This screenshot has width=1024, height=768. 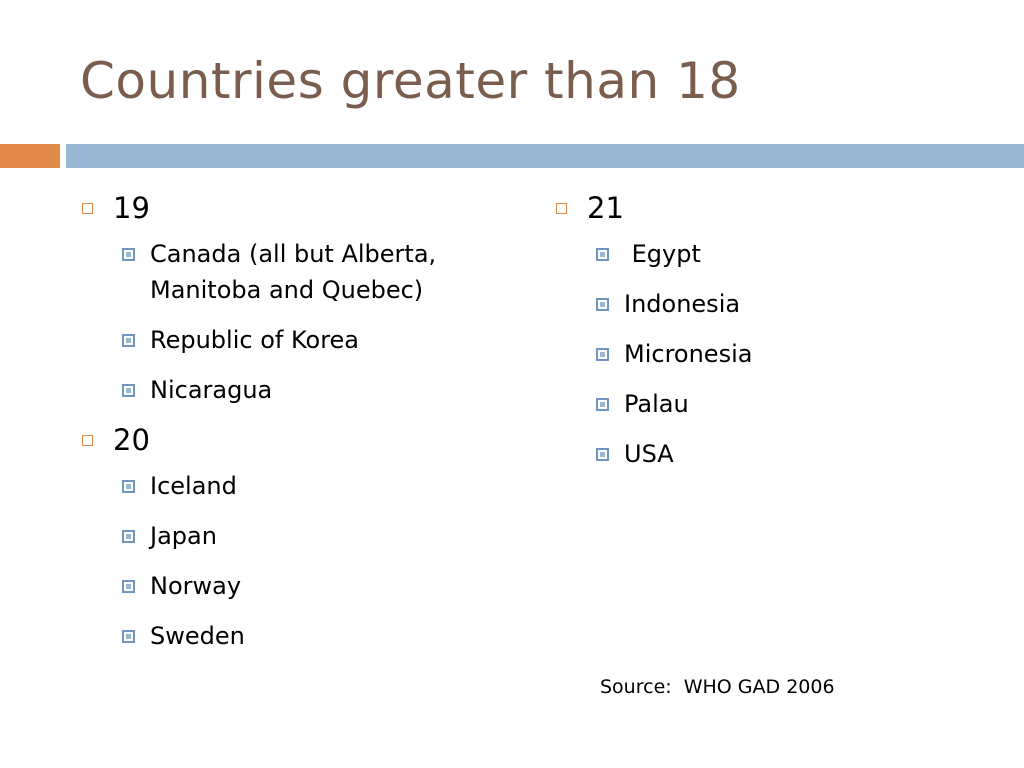 I want to click on age-group-20: 20 Iceland Japan Norway Sweden, so click(x=297, y=538).